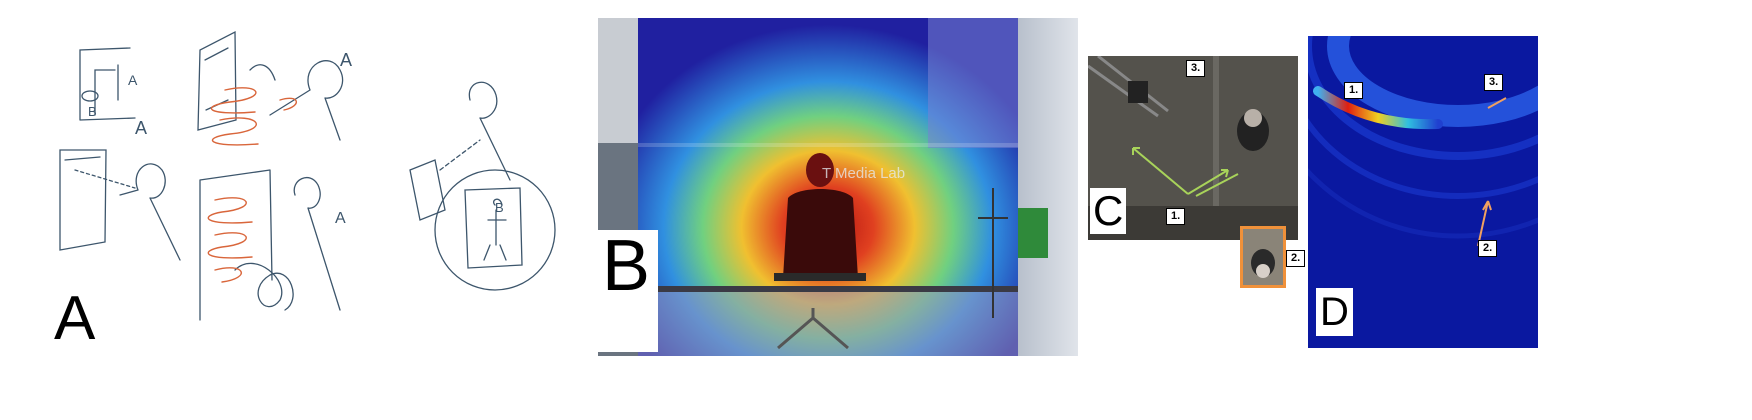 This screenshot has height=420, width=1752. Describe the element at coordinates (1423, 192) in the screenshot. I see `panel-d-signal-heatmap: 1. 3. 2. D` at that location.